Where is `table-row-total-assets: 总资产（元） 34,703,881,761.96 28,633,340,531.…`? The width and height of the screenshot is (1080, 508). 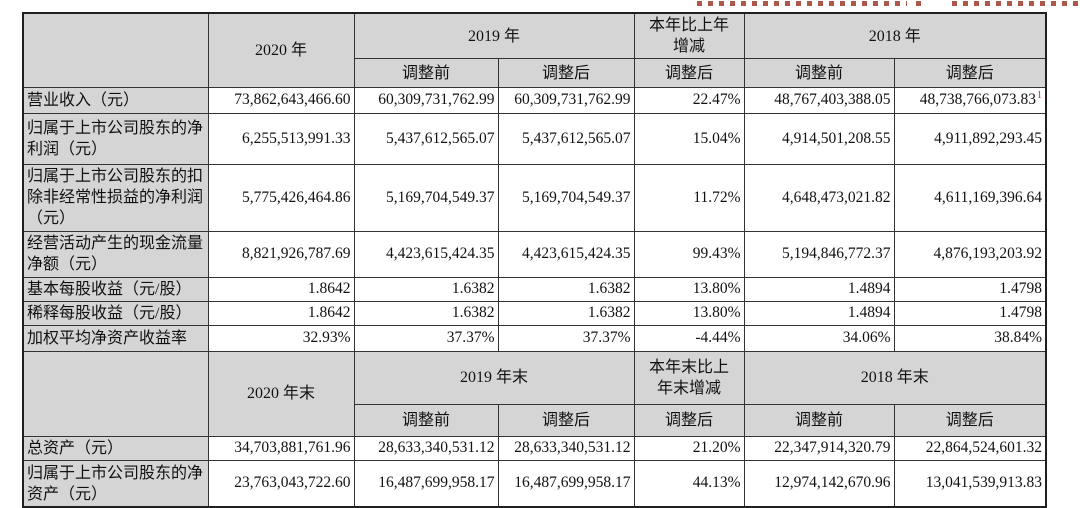
table-row-total-assets: 总资产（元） 34,703,881,761.96 28,633,340,531.… is located at coordinates (534, 448).